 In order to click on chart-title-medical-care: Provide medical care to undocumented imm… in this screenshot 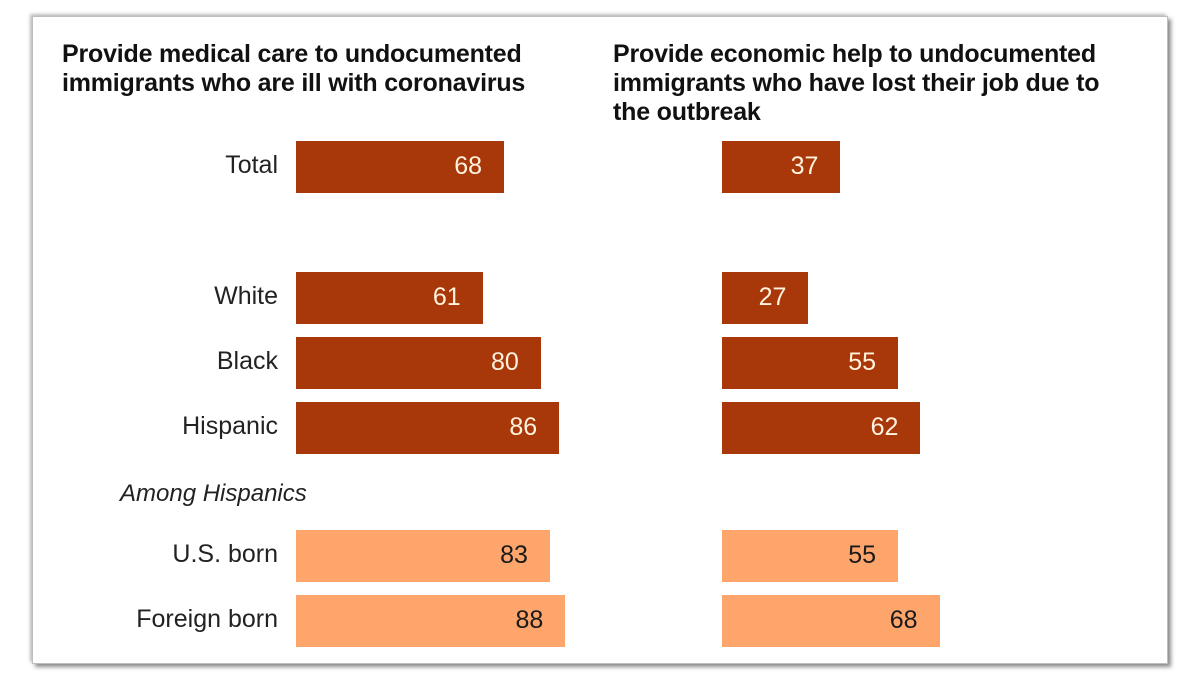, I will do `click(294, 68)`.